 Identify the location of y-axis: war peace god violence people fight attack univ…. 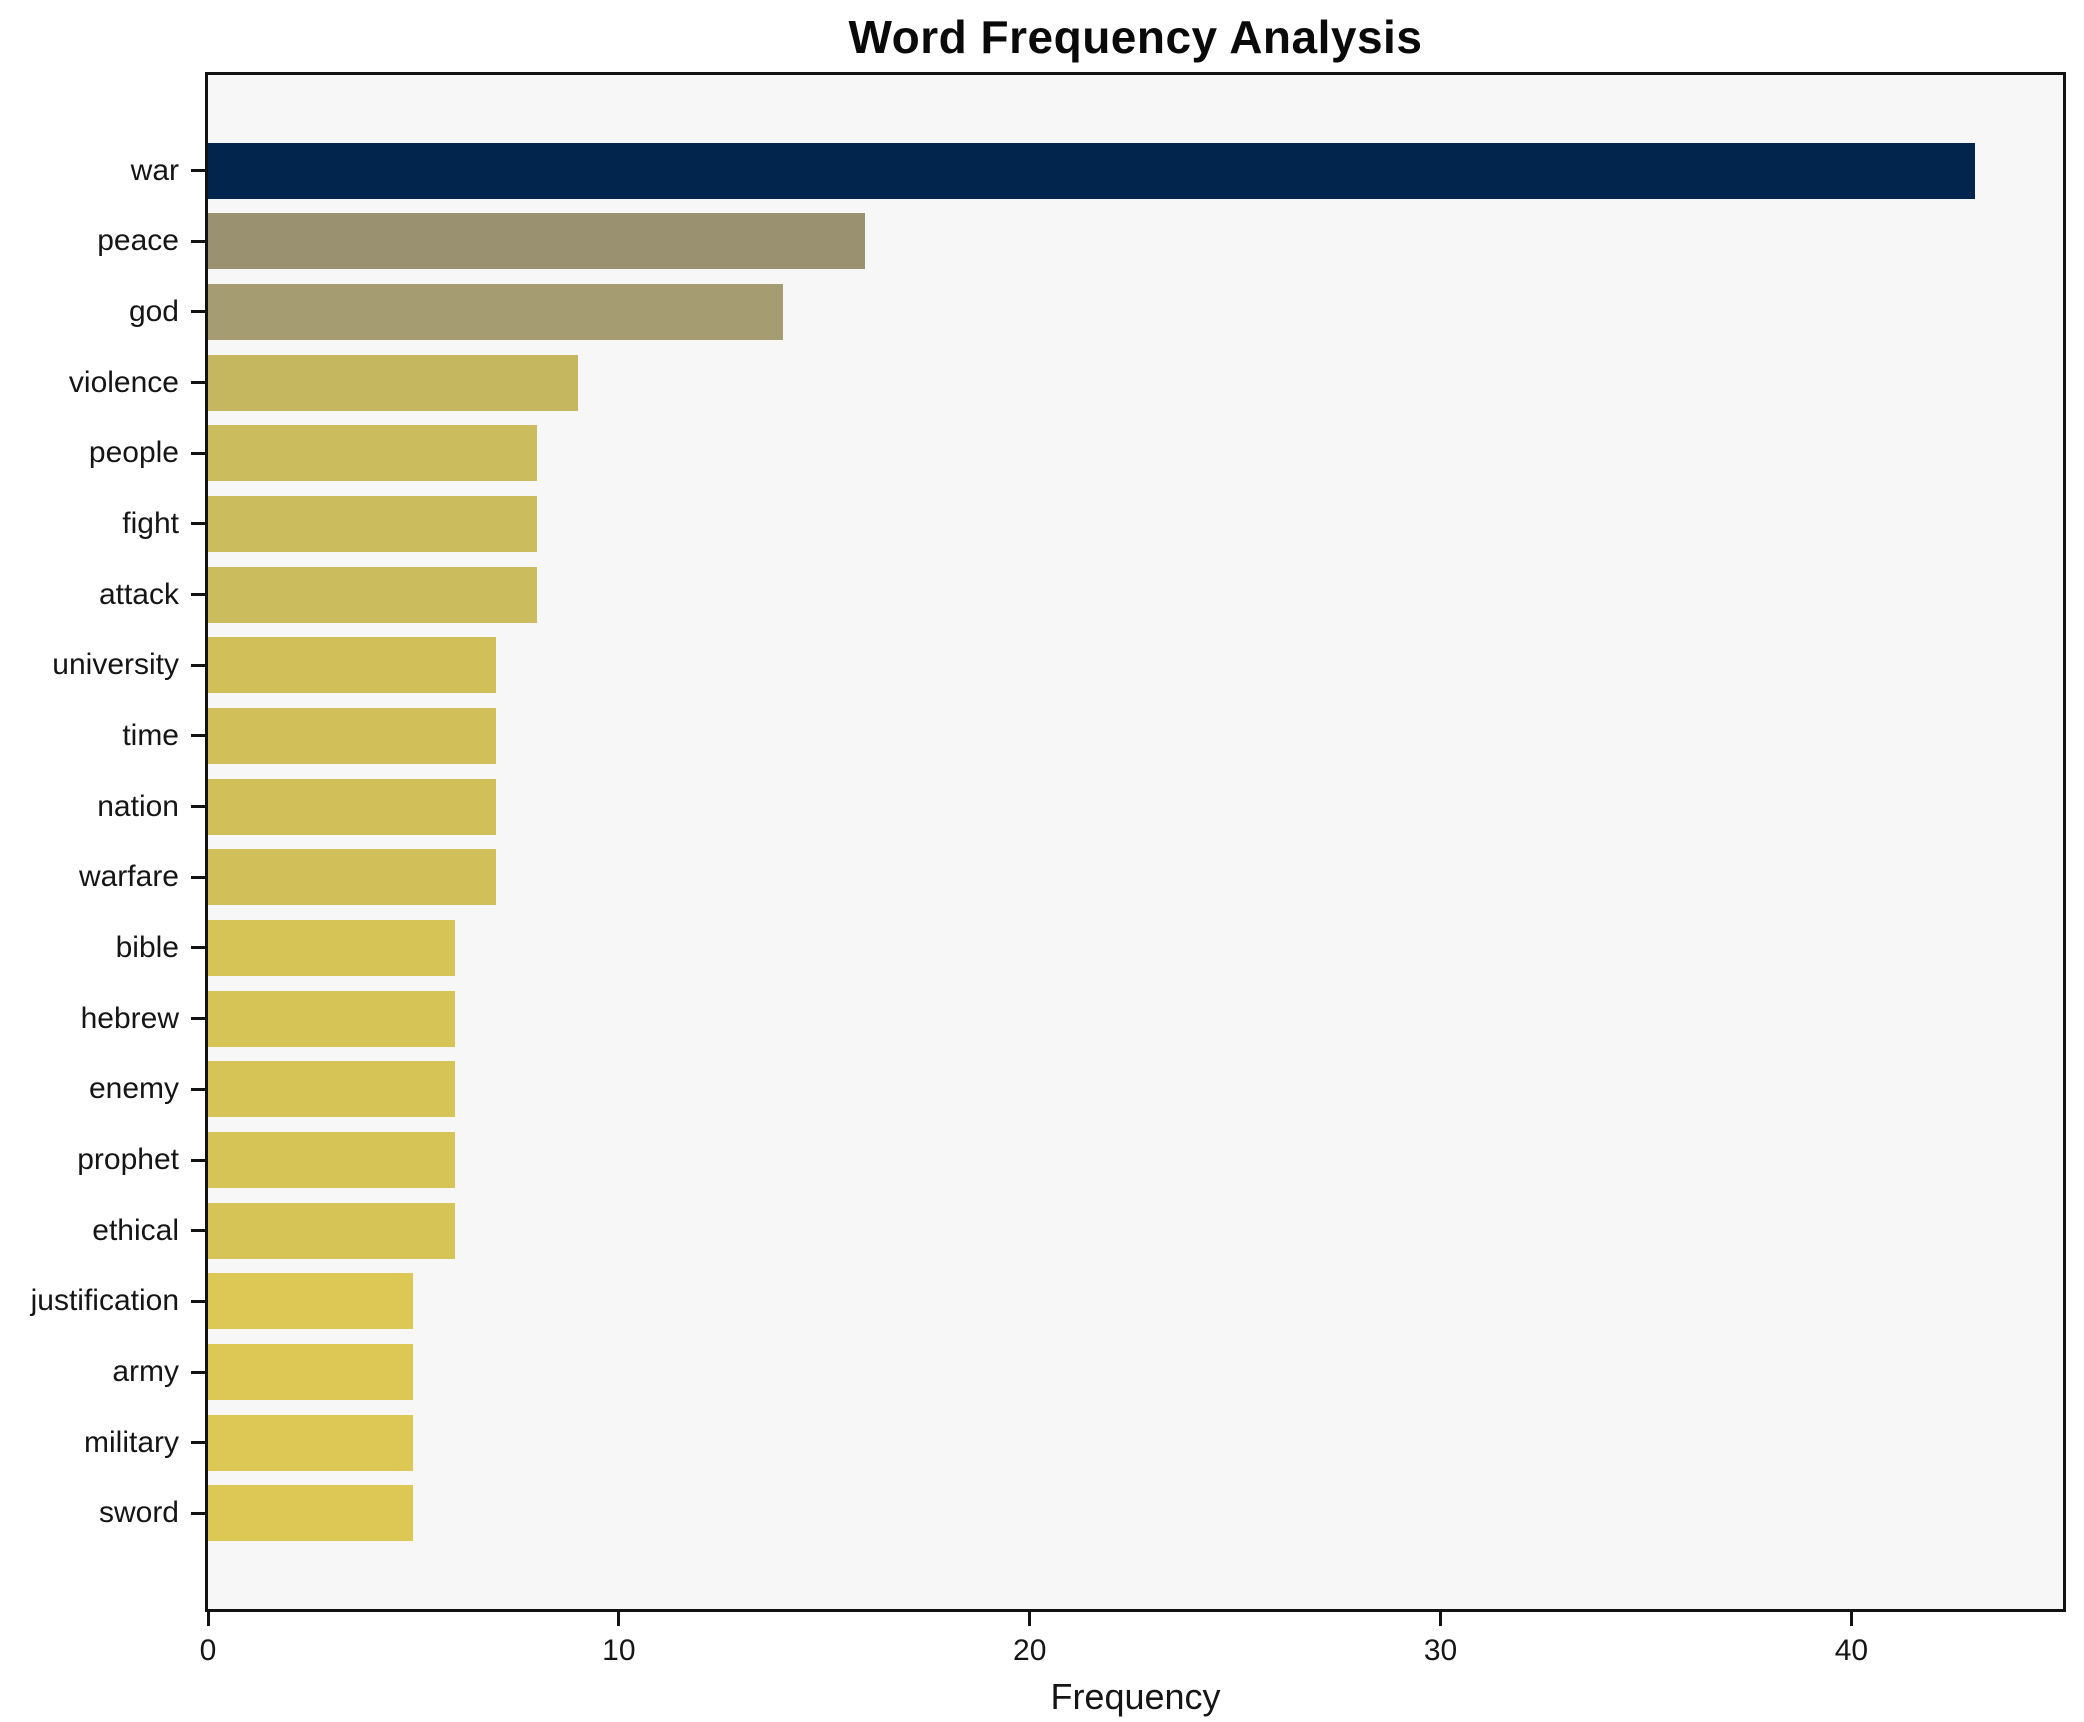
(102, 842).